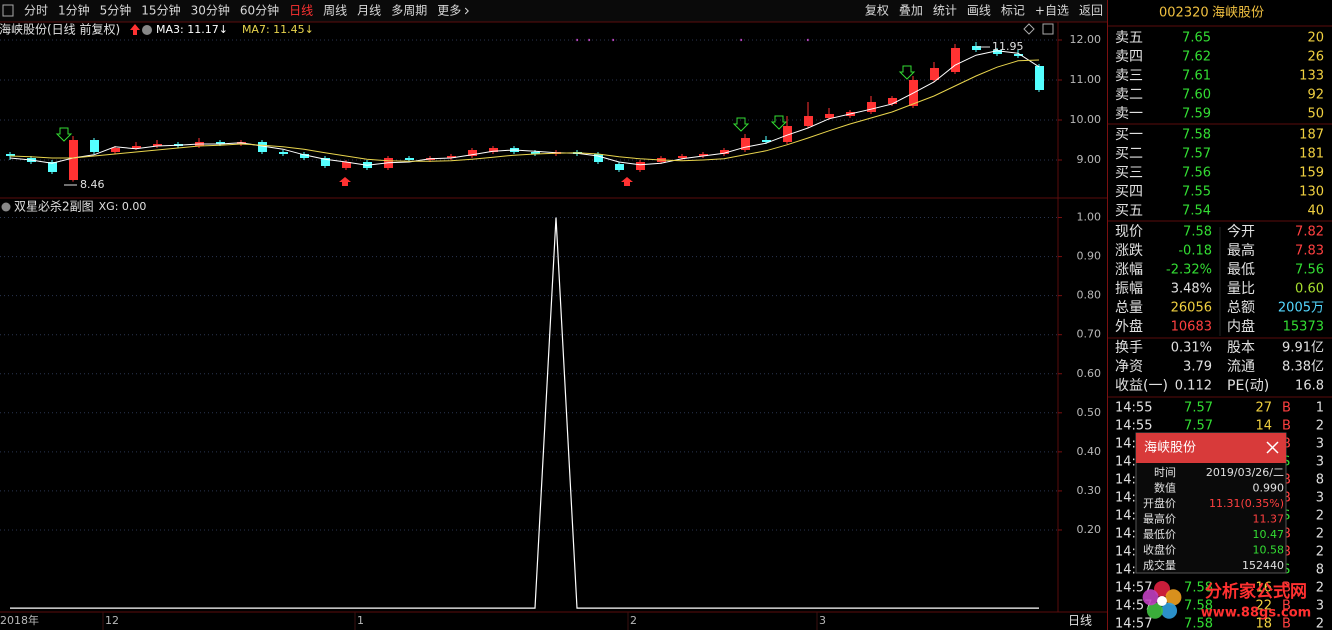 This screenshot has height=630, width=1332. I want to click on period-tab: 分时, so click(36, 11).